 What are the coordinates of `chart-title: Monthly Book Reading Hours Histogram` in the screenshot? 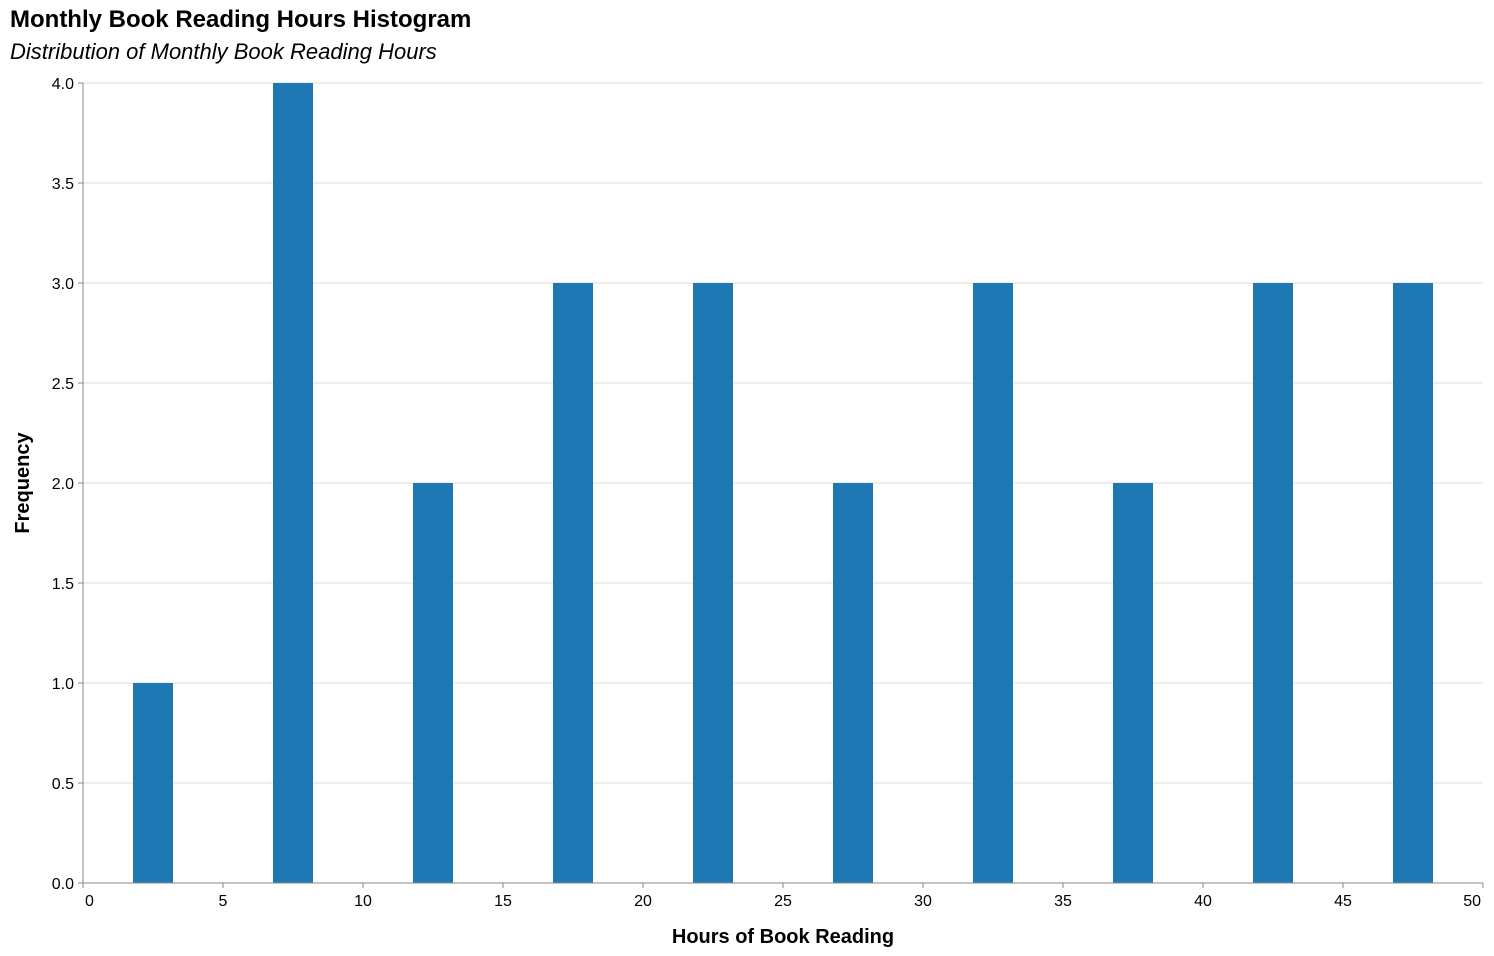 It's located at (241, 19).